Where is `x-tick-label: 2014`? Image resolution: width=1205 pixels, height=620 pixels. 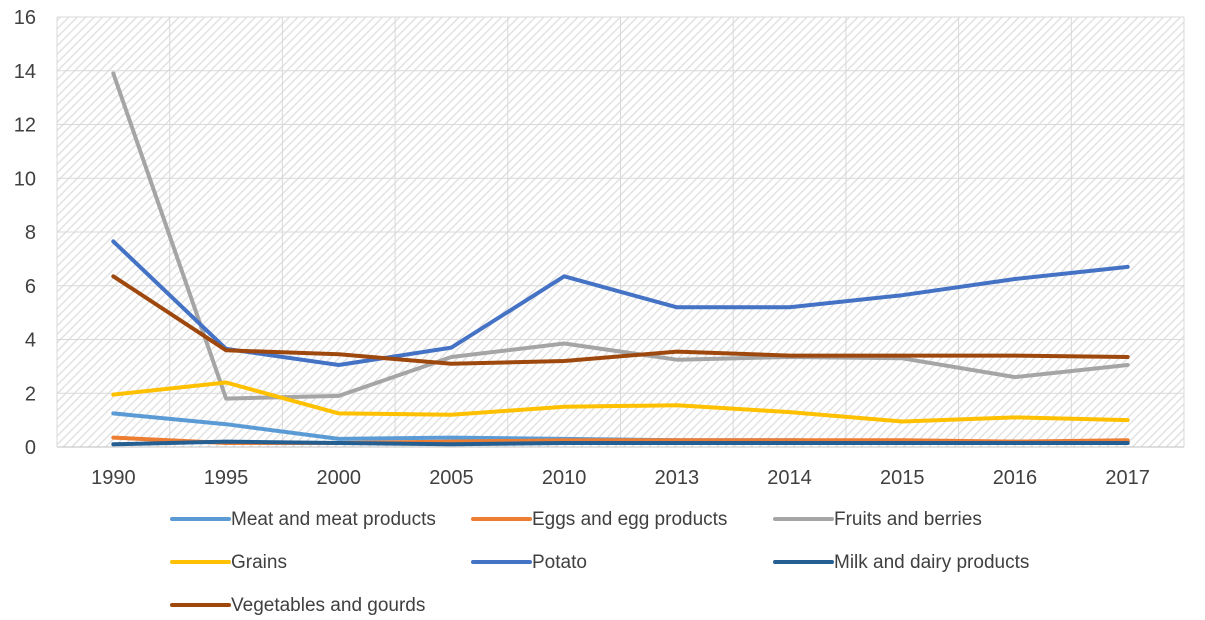 x-tick-label: 2014 is located at coordinates (789, 478).